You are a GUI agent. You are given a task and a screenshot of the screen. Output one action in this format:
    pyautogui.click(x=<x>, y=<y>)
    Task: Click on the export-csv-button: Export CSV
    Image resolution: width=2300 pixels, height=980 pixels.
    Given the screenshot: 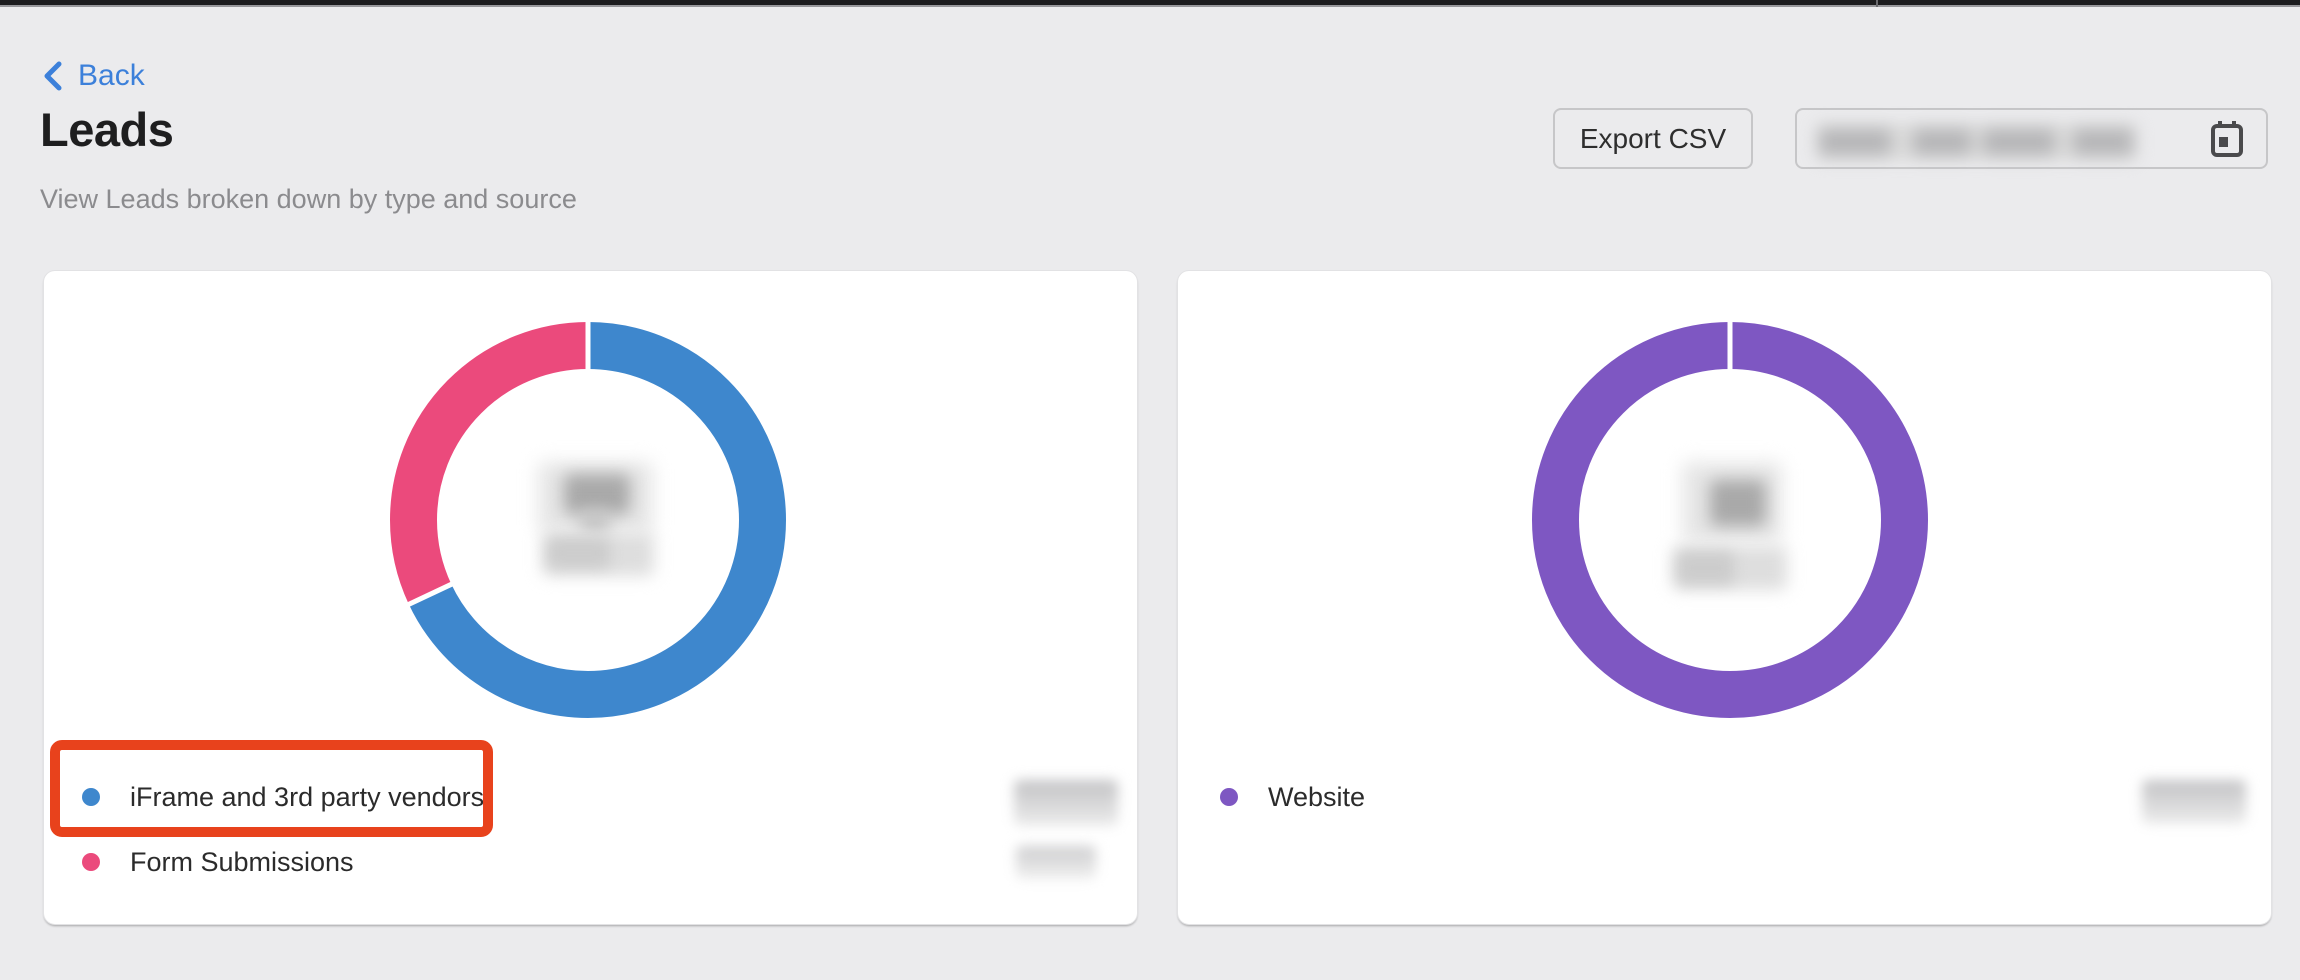 What is the action you would take?
    pyautogui.click(x=1653, y=138)
    